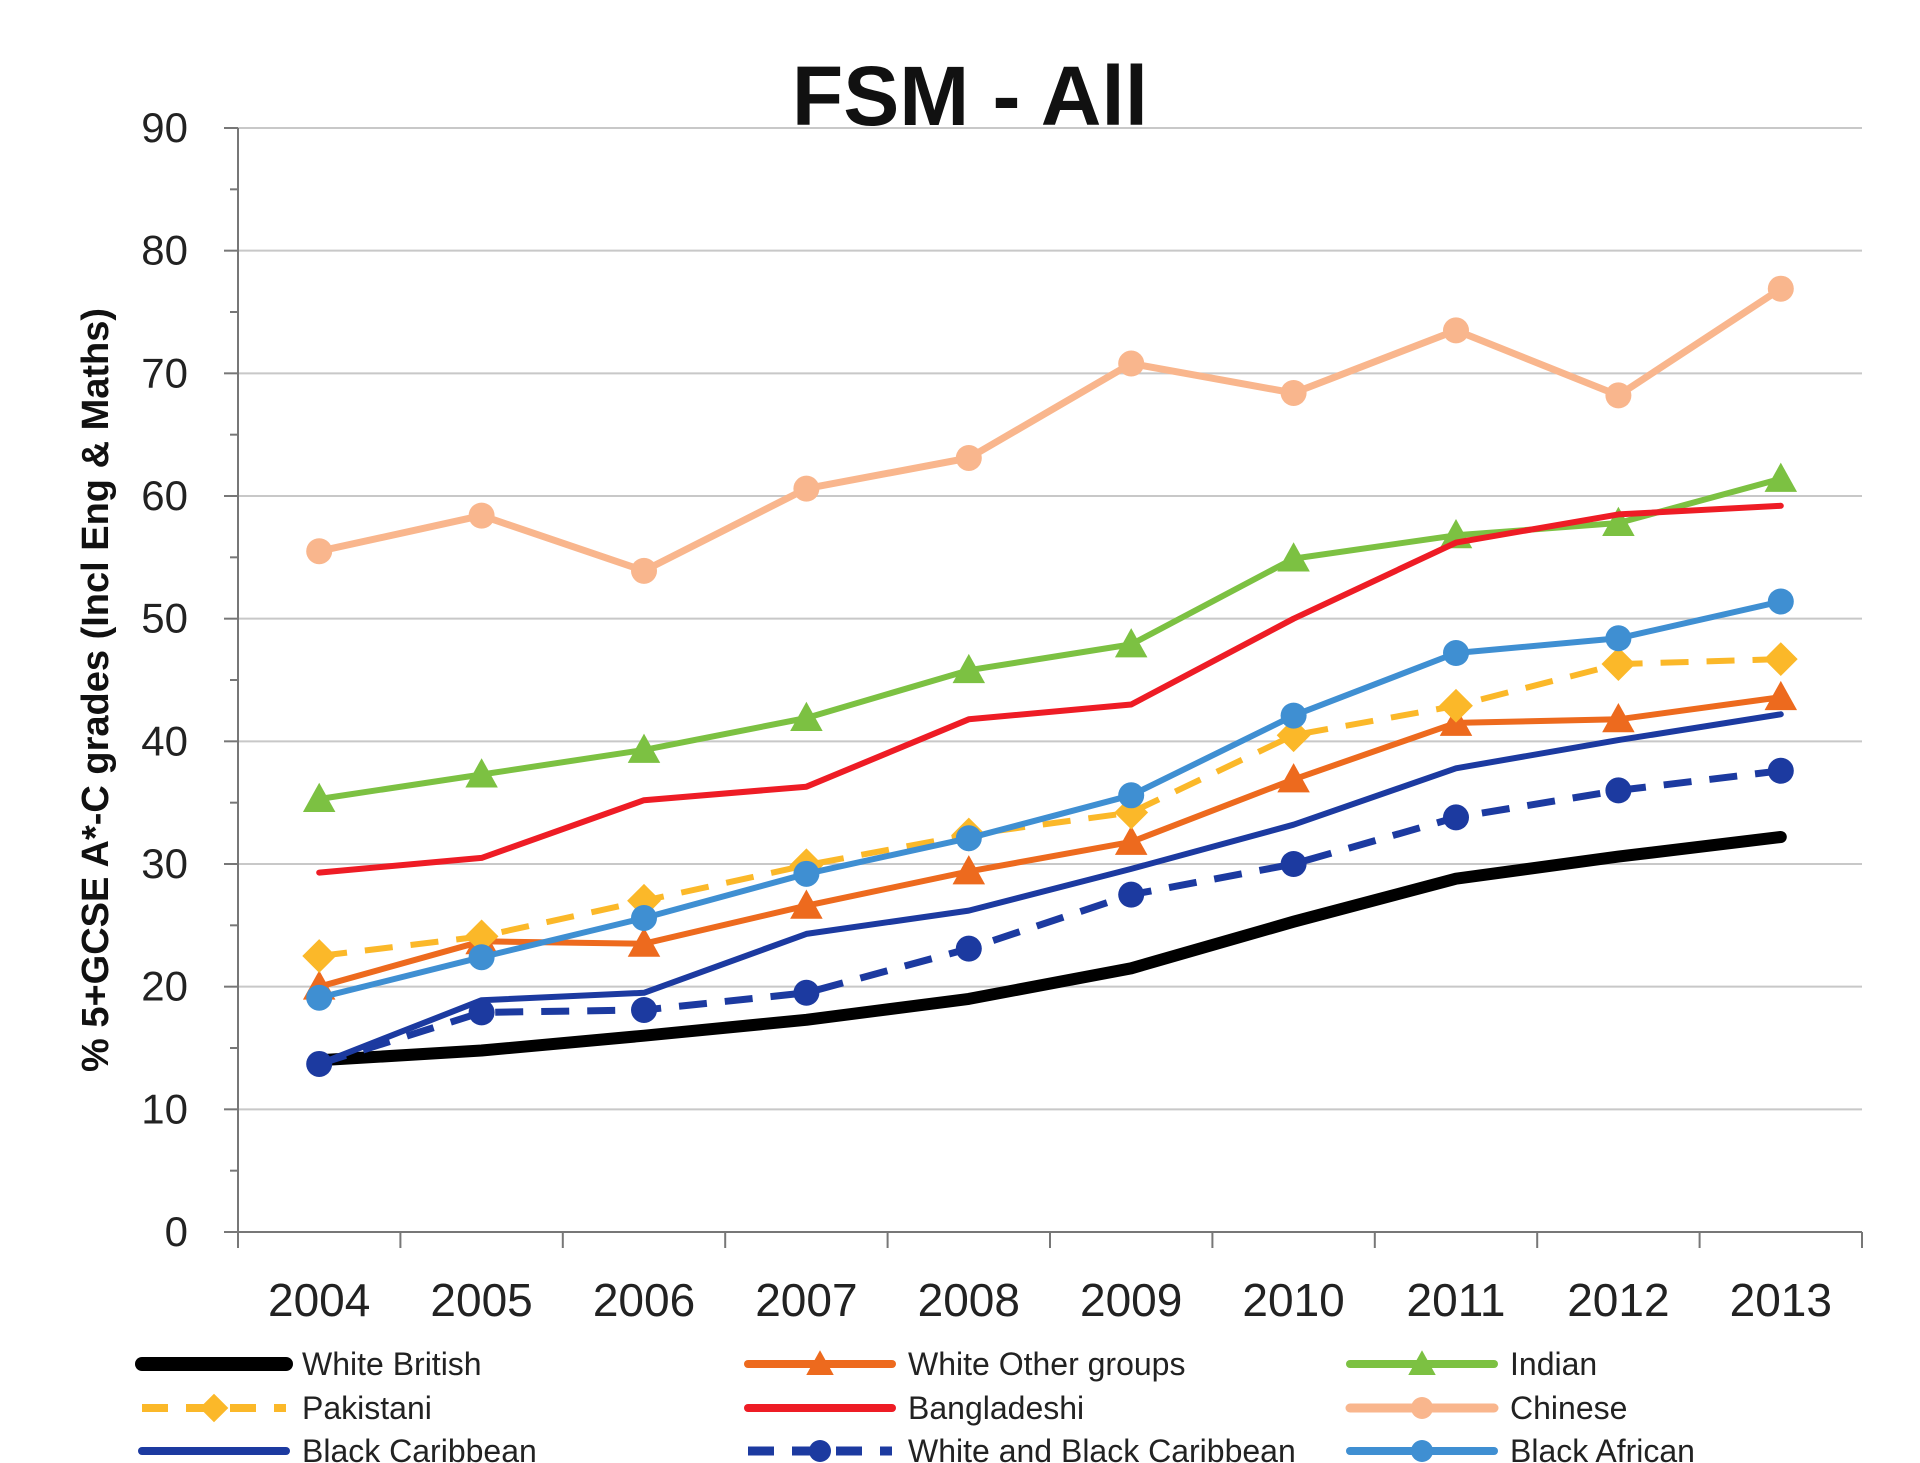 The height and width of the screenshot is (1463, 1920). Describe the element at coordinates (1293, 1300) in the screenshot. I see `x-tick-label: 2010` at that location.